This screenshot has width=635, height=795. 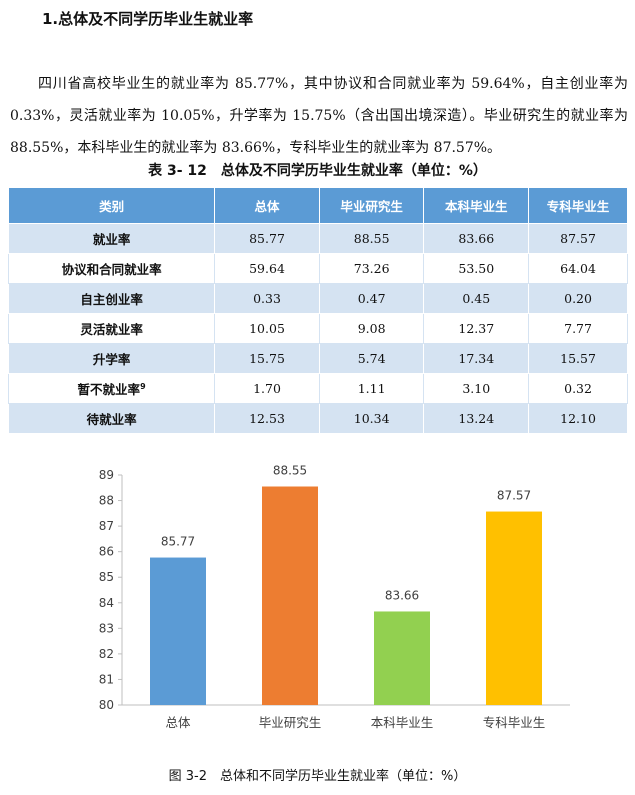 What do you see at coordinates (290, 471) in the screenshot?
I see `bar-data-label: 88.55` at bounding box center [290, 471].